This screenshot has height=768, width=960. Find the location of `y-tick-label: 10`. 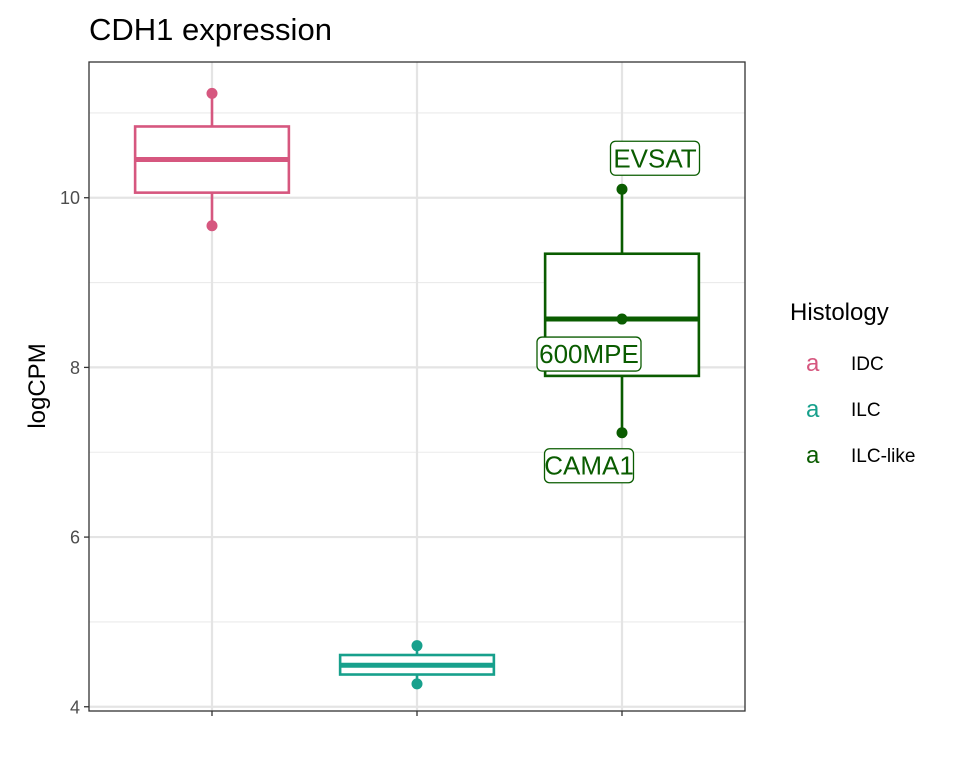

y-tick-label: 10 is located at coordinates (70, 198).